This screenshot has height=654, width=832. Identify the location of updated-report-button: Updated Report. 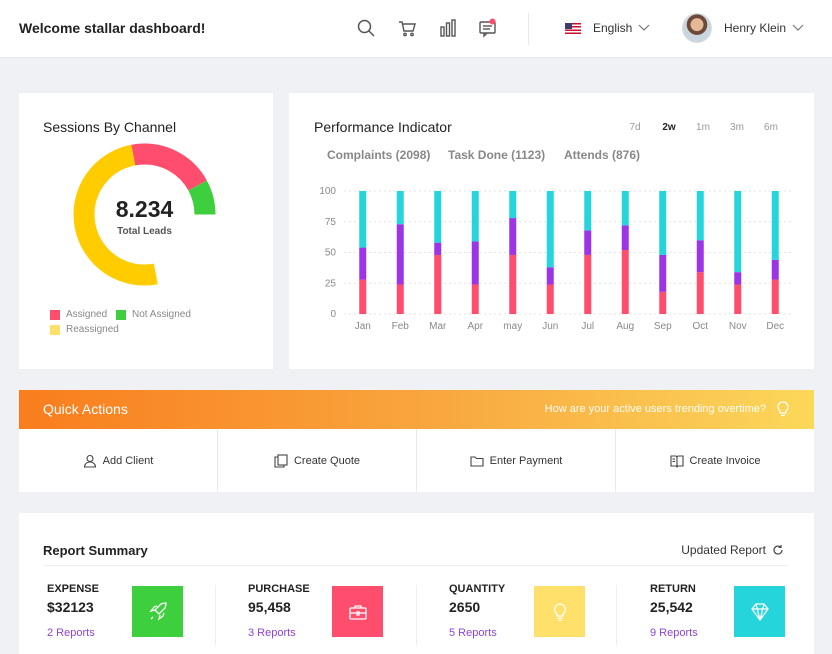
(732, 550).